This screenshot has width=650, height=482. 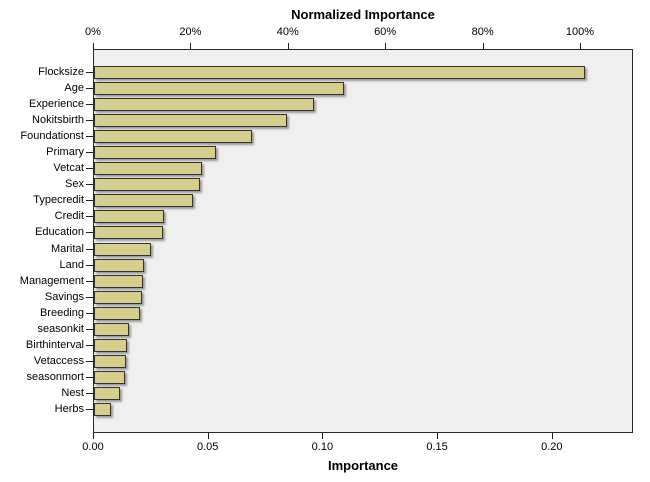 What do you see at coordinates (385, 32) in the screenshot?
I see `top-axis-tick-label: 60%` at bounding box center [385, 32].